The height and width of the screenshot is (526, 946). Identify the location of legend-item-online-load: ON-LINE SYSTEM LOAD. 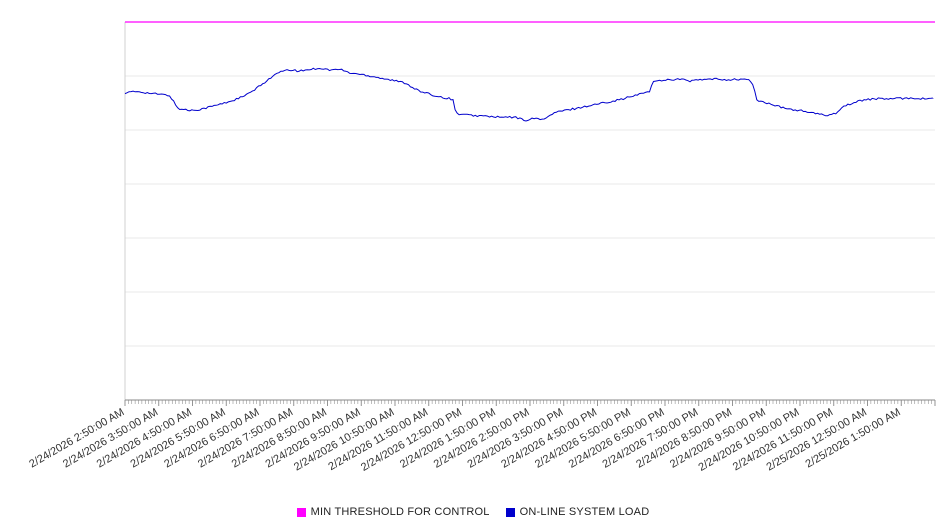
(577, 512).